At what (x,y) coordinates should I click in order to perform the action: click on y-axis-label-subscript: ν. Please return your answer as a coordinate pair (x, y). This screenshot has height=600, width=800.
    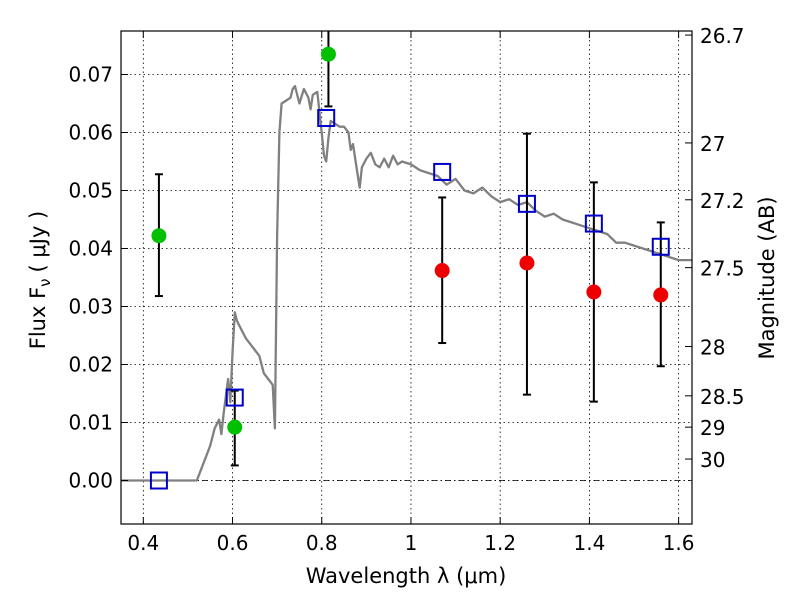
    Looking at the image, I should click on (45, 282).